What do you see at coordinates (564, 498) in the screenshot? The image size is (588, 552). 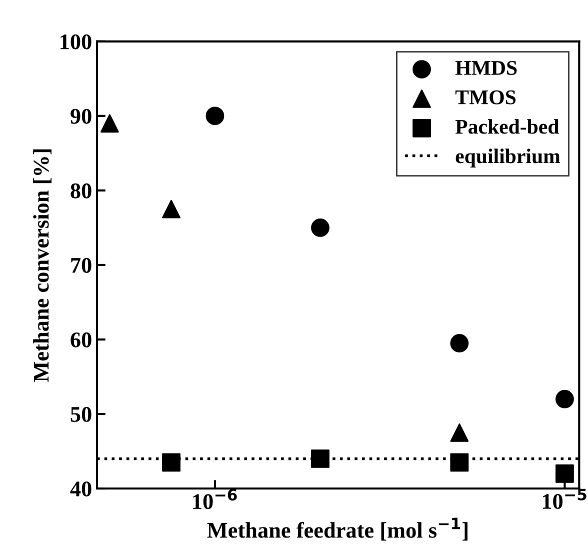 I see `x-tick-label: 10$^{−5}$` at bounding box center [564, 498].